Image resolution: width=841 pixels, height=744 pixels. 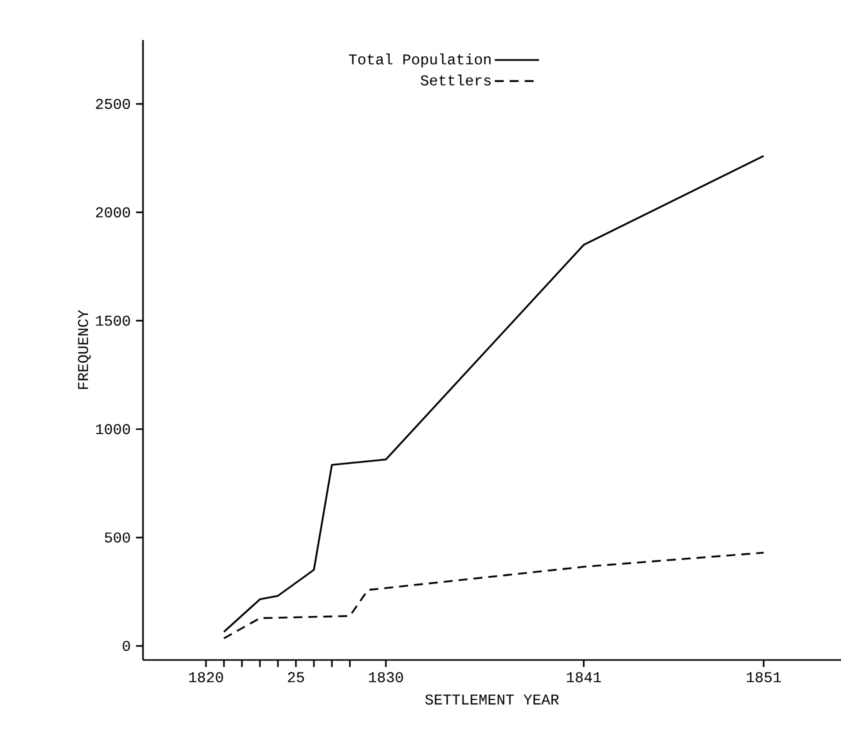 What do you see at coordinates (113, 212) in the screenshot?
I see `y-tick-label: 2000` at bounding box center [113, 212].